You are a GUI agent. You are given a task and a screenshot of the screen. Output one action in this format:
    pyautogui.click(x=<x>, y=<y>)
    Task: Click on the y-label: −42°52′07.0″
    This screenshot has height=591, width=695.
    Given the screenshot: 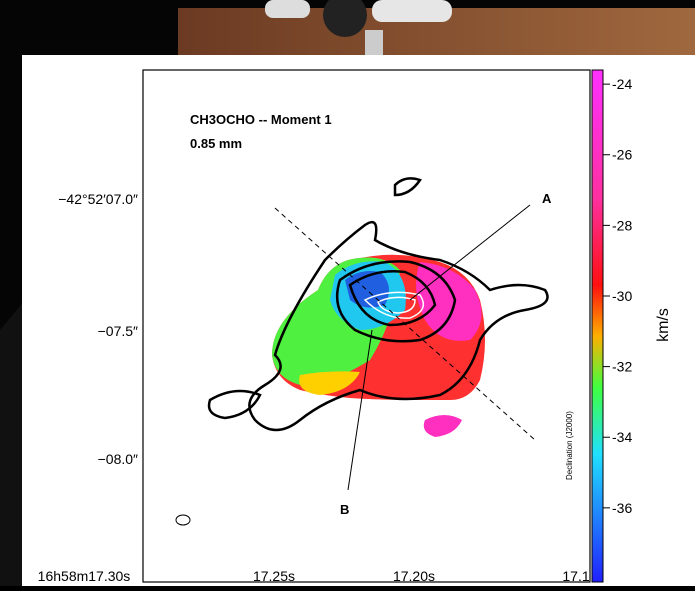 What is the action you would take?
    pyautogui.click(x=98, y=199)
    